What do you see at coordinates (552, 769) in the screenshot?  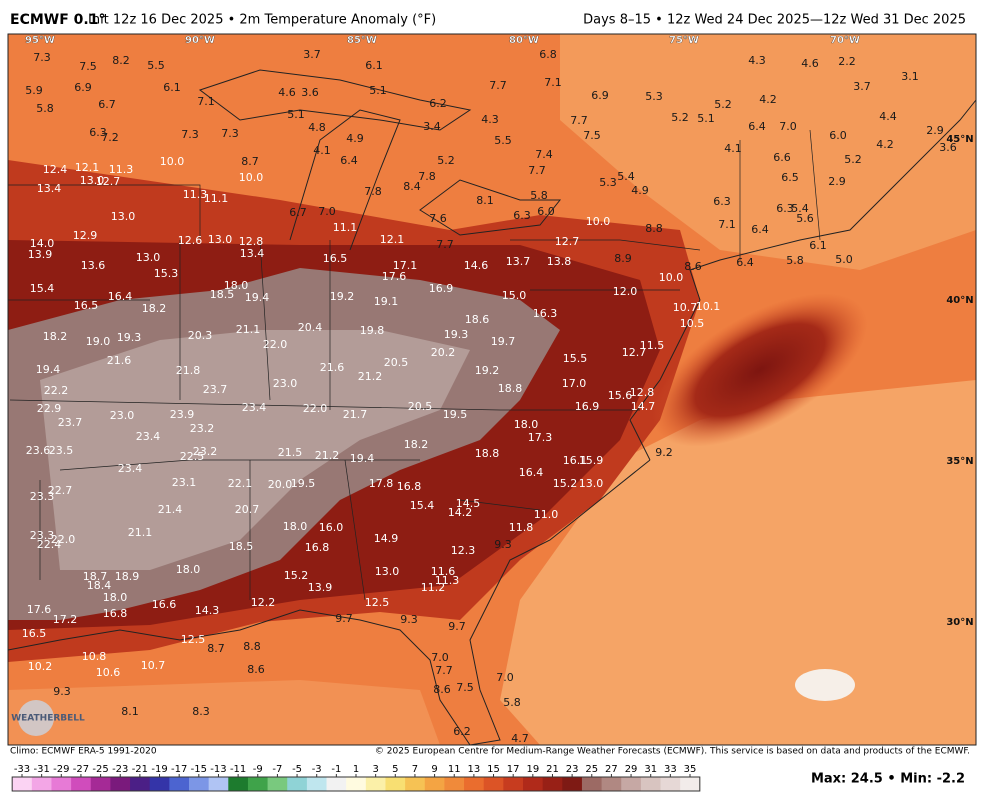 I see `colorbar-tick-label: 21` at bounding box center [552, 769].